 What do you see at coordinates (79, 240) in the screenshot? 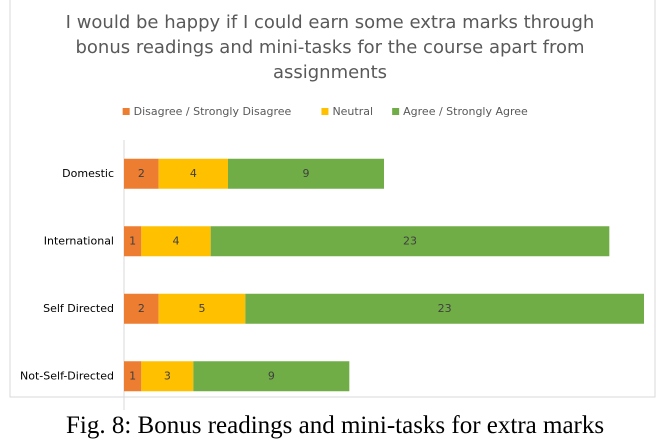
I see `y-tick-label: International` at bounding box center [79, 240].